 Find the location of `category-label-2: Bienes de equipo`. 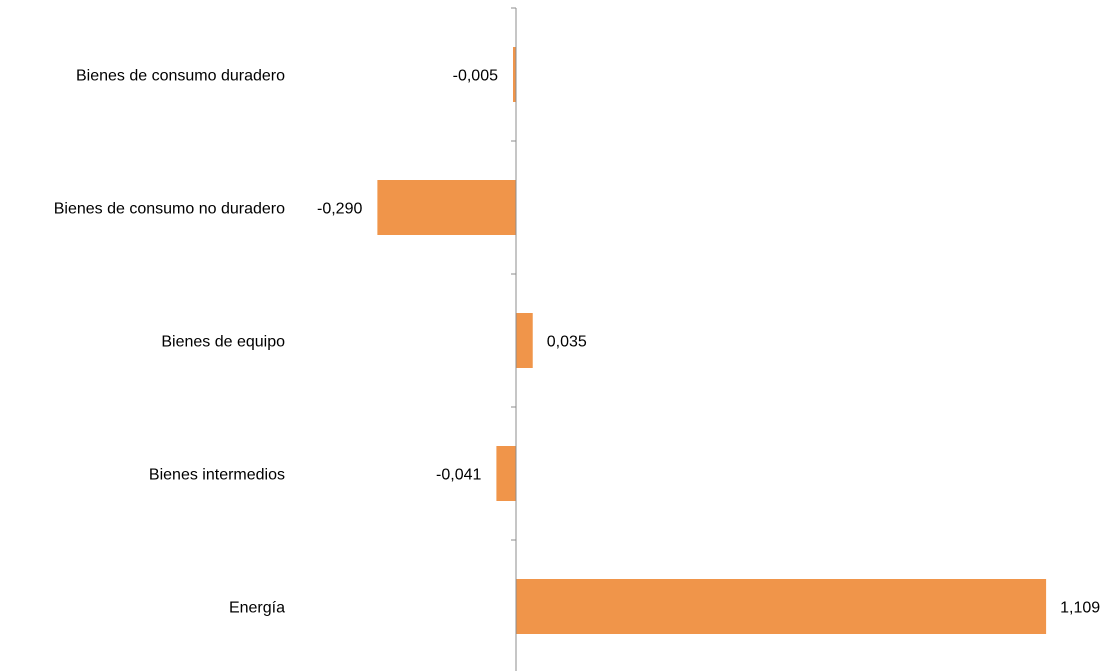

category-label-2: Bienes de equipo is located at coordinates (223, 342).